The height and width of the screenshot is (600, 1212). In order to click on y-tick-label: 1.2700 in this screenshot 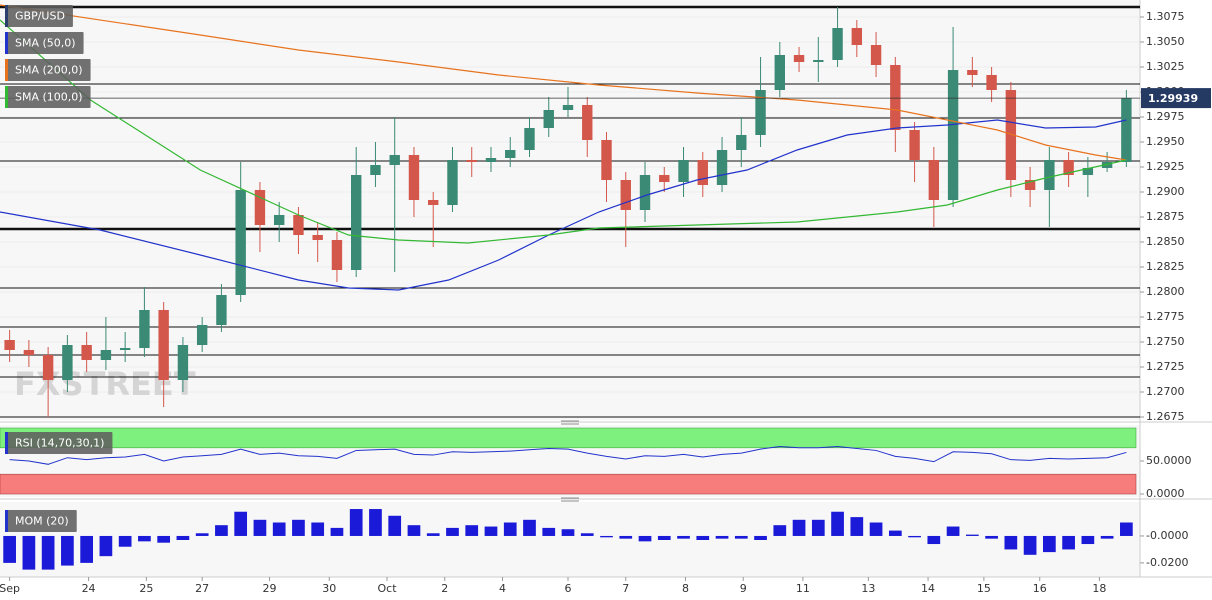, I will do `click(1165, 391)`.